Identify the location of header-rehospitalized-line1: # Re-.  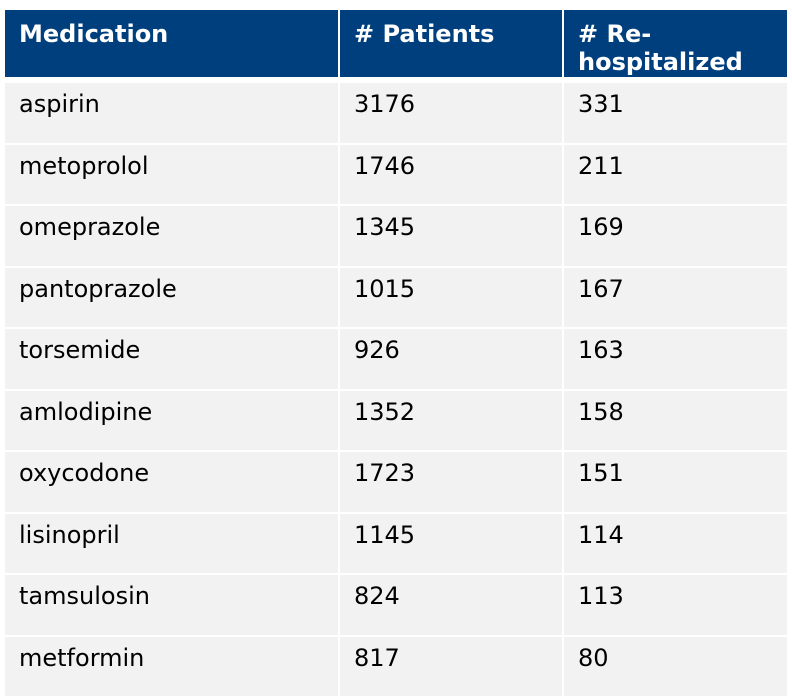
(615, 34).